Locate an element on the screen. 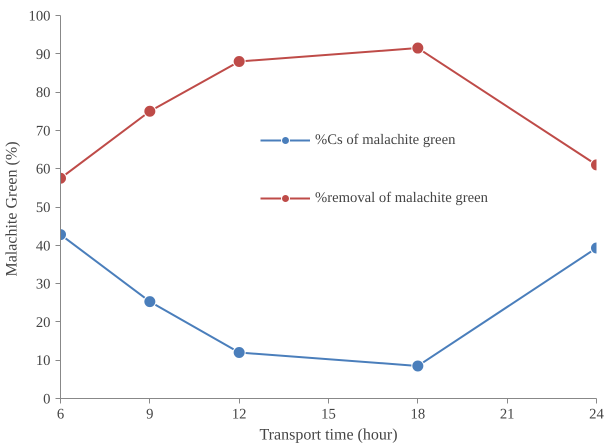  x-tick-label: 21 is located at coordinates (507, 414).